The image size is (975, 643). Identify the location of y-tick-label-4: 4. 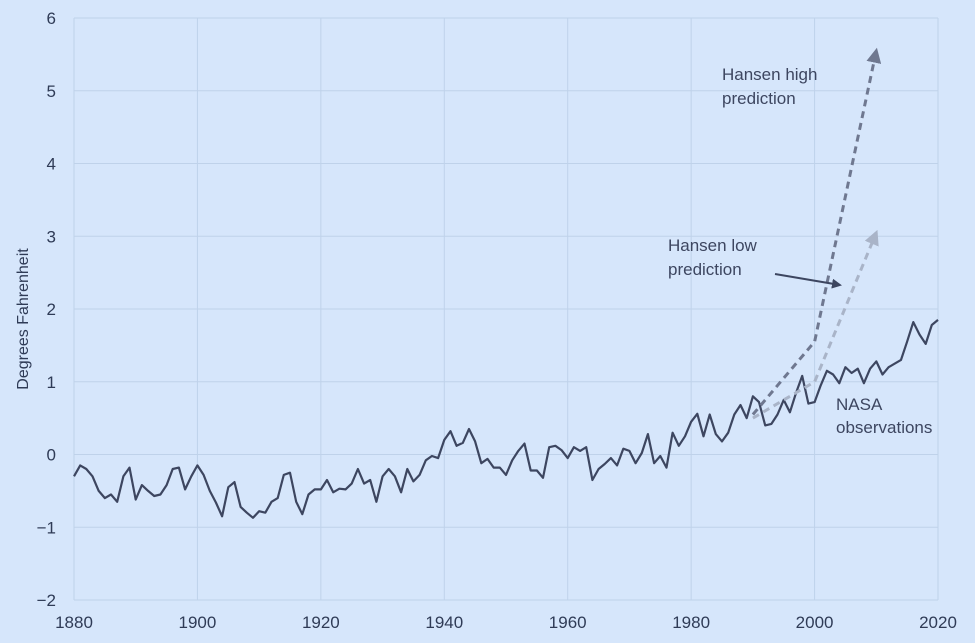
(51, 164).